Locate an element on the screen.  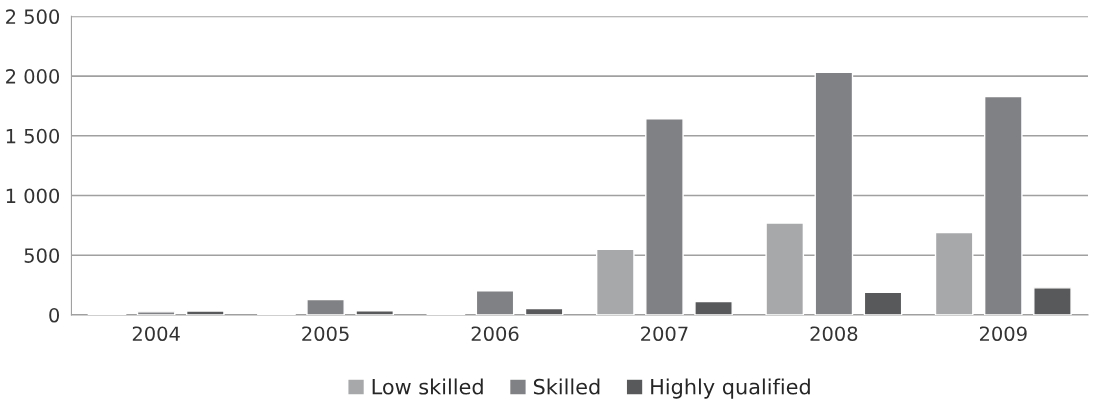
x-tick-label: 2005 is located at coordinates (325, 334).